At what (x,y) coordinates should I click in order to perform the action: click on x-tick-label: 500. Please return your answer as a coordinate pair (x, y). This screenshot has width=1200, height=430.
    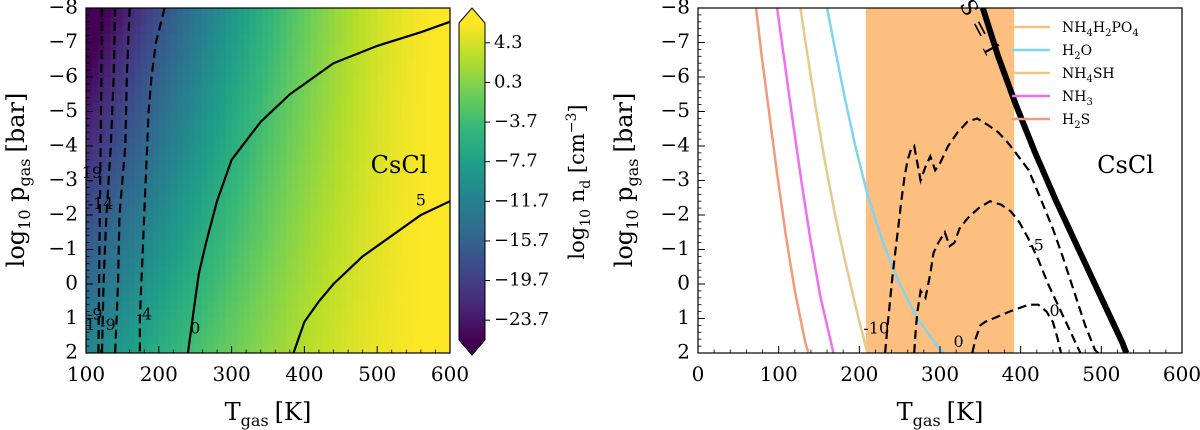
    Looking at the image, I should click on (1101, 374).